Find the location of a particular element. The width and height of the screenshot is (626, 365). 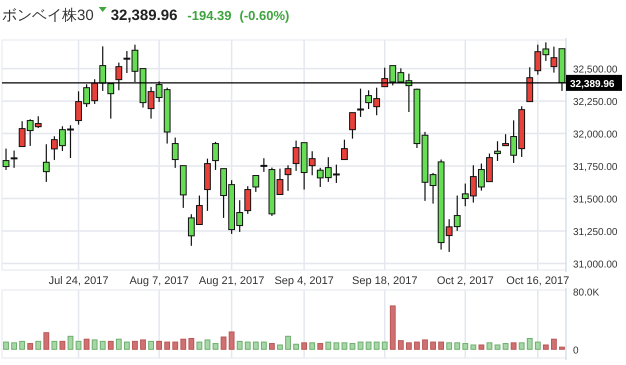

y-tick-label: 31,500.00 is located at coordinates (595, 200).